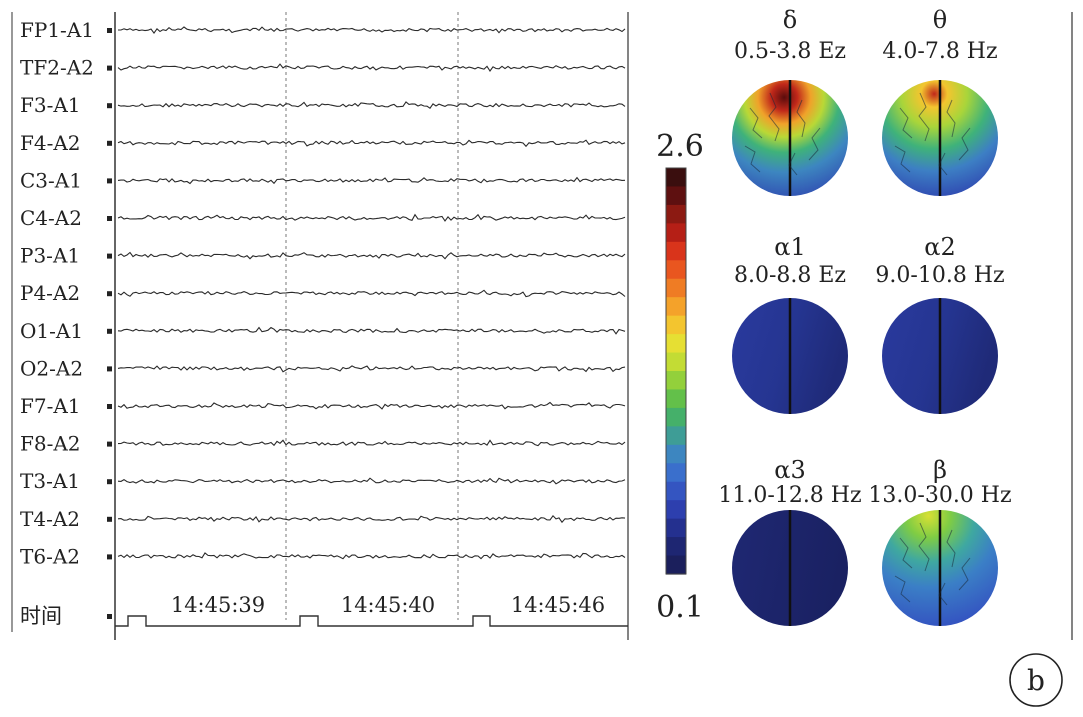 This screenshot has height=717, width=1083. I want to click on topomap-4: α29.0-10.8 Hz, so click(940, 323).